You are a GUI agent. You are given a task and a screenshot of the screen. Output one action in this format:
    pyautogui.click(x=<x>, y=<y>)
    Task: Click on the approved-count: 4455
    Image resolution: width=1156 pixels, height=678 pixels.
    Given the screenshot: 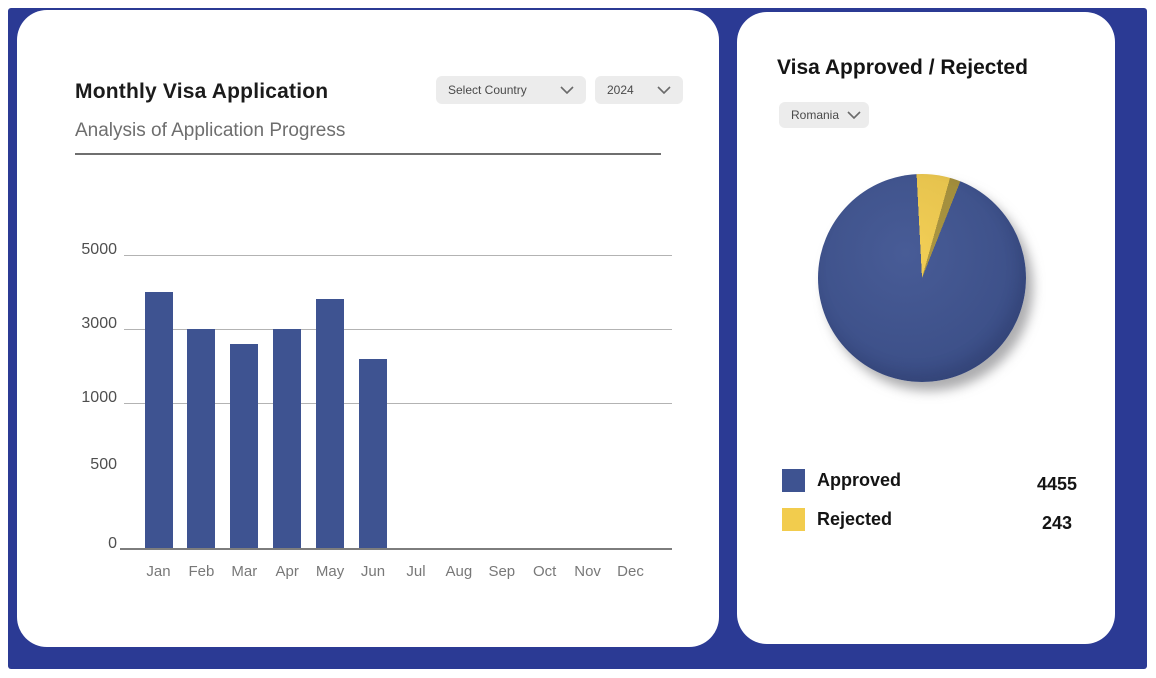 What is the action you would take?
    pyautogui.click(x=1057, y=484)
    